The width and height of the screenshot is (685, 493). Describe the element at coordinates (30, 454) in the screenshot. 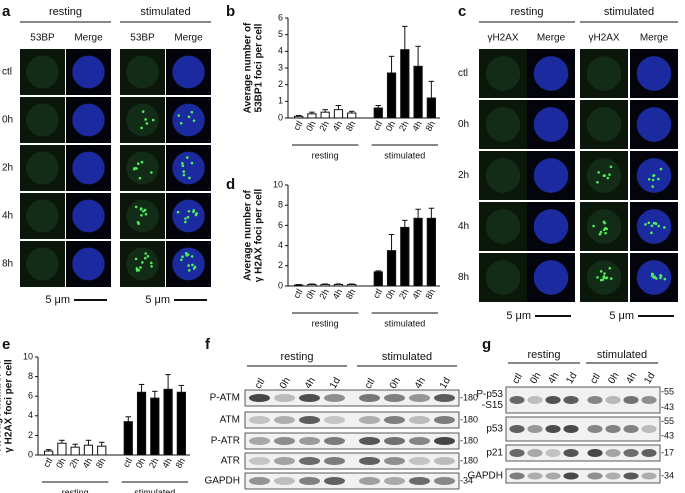

I see `y-tick-label: 0` at that location.